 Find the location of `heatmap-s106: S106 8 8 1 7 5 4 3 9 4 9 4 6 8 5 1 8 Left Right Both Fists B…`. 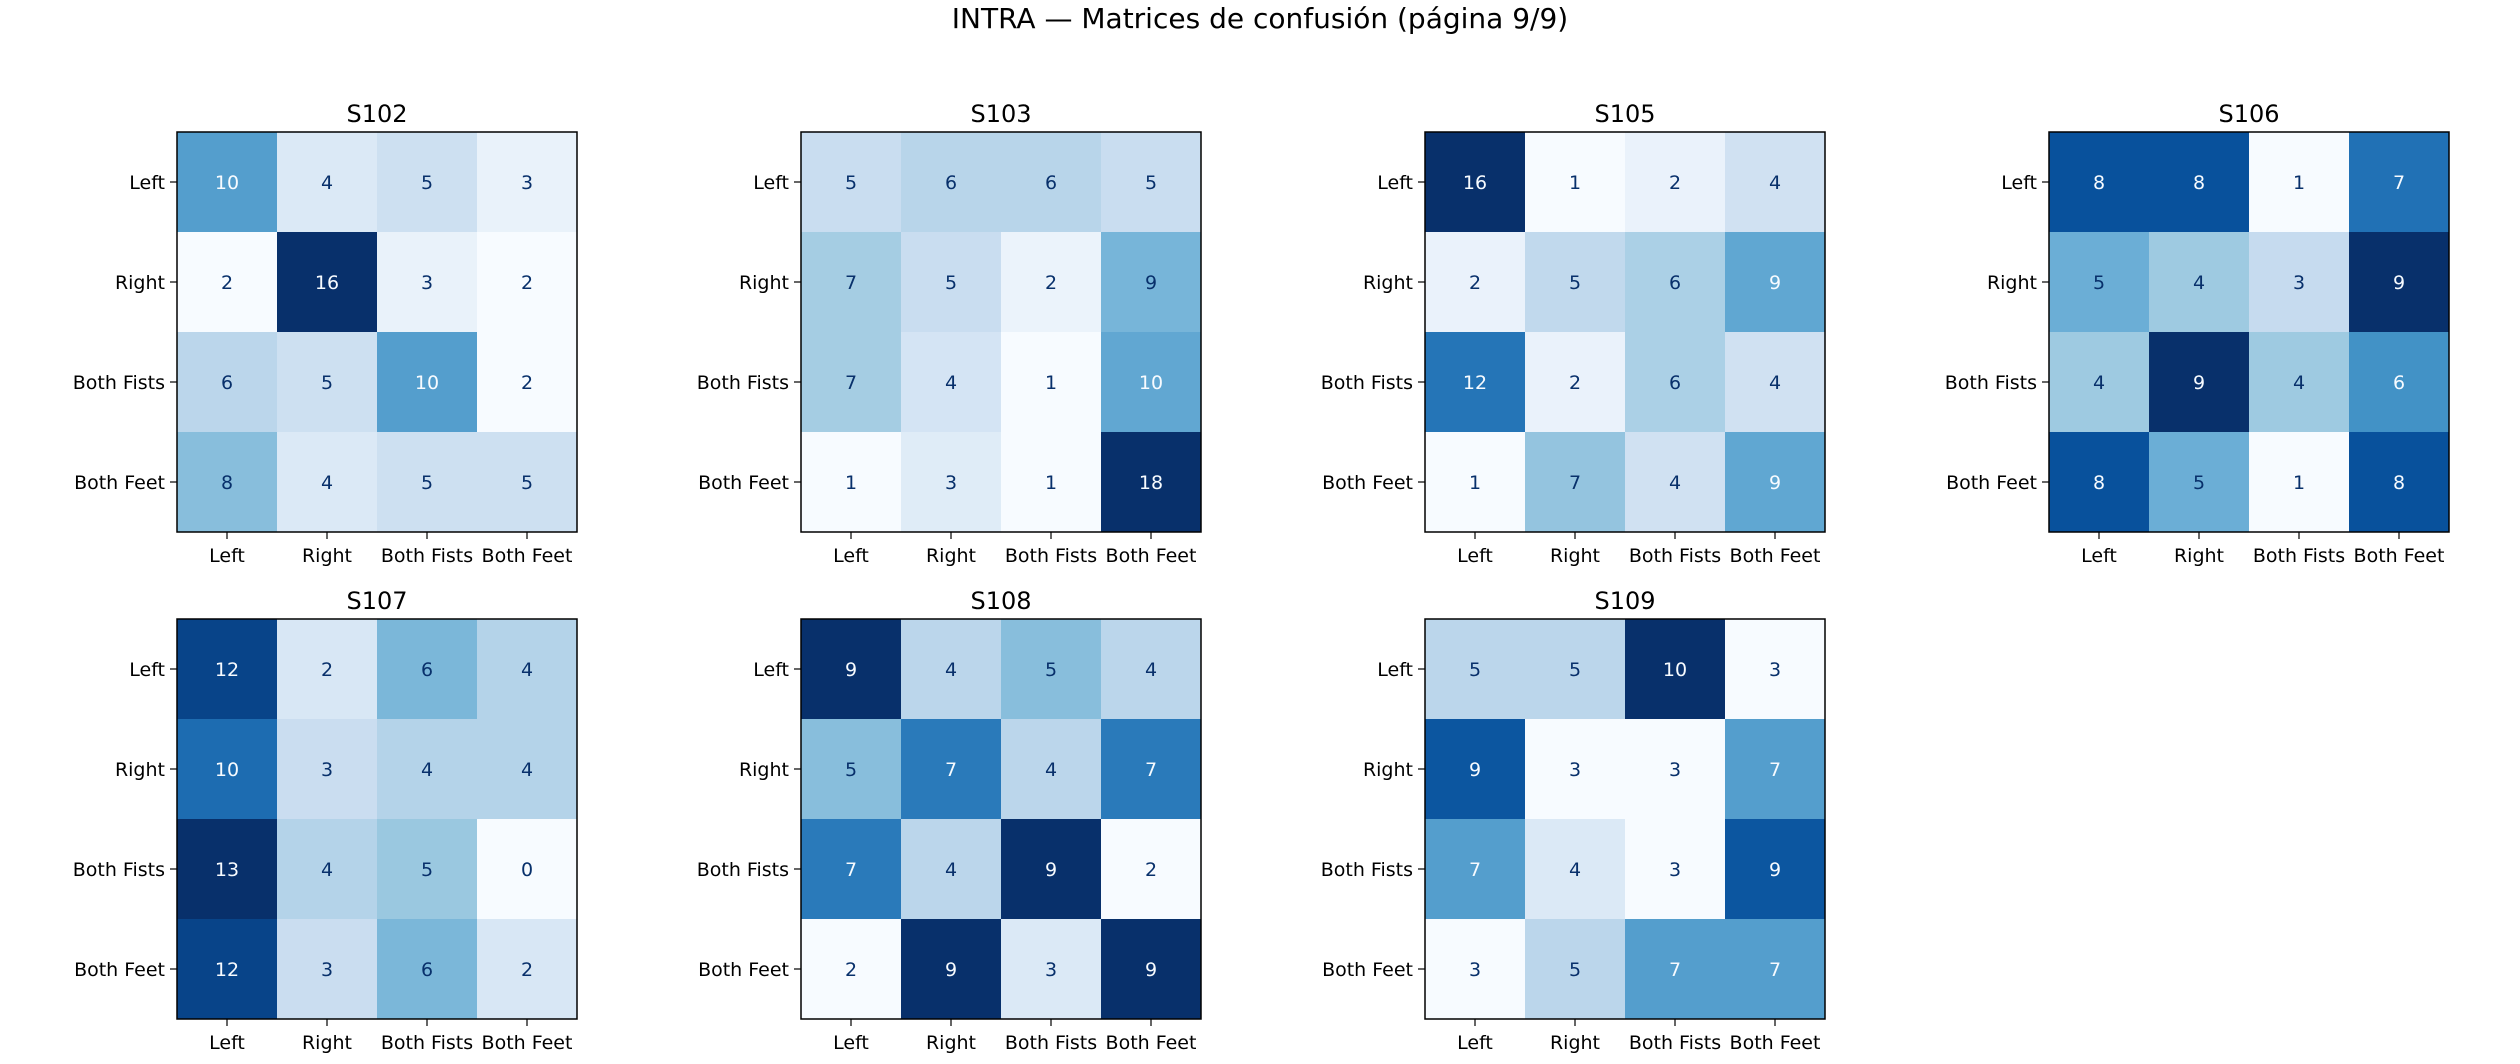

heatmap-s106: S106 8 8 1 7 5 4 3 9 4 9 4 6 8 5 1 8 Left Right Both Fists B… is located at coordinates (2197, 333).